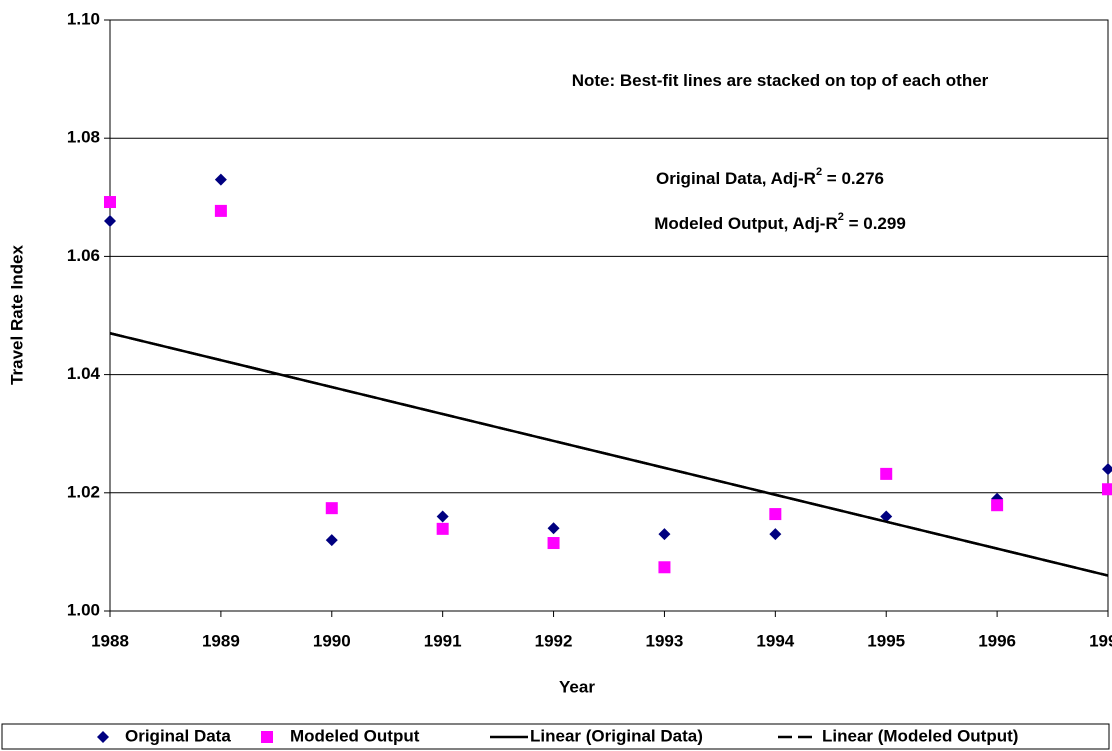 The height and width of the screenshot is (751, 1112). What do you see at coordinates (83, 255) in the screenshot?
I see `y-tick-label: 1.06` at bounding box center [83, 255].